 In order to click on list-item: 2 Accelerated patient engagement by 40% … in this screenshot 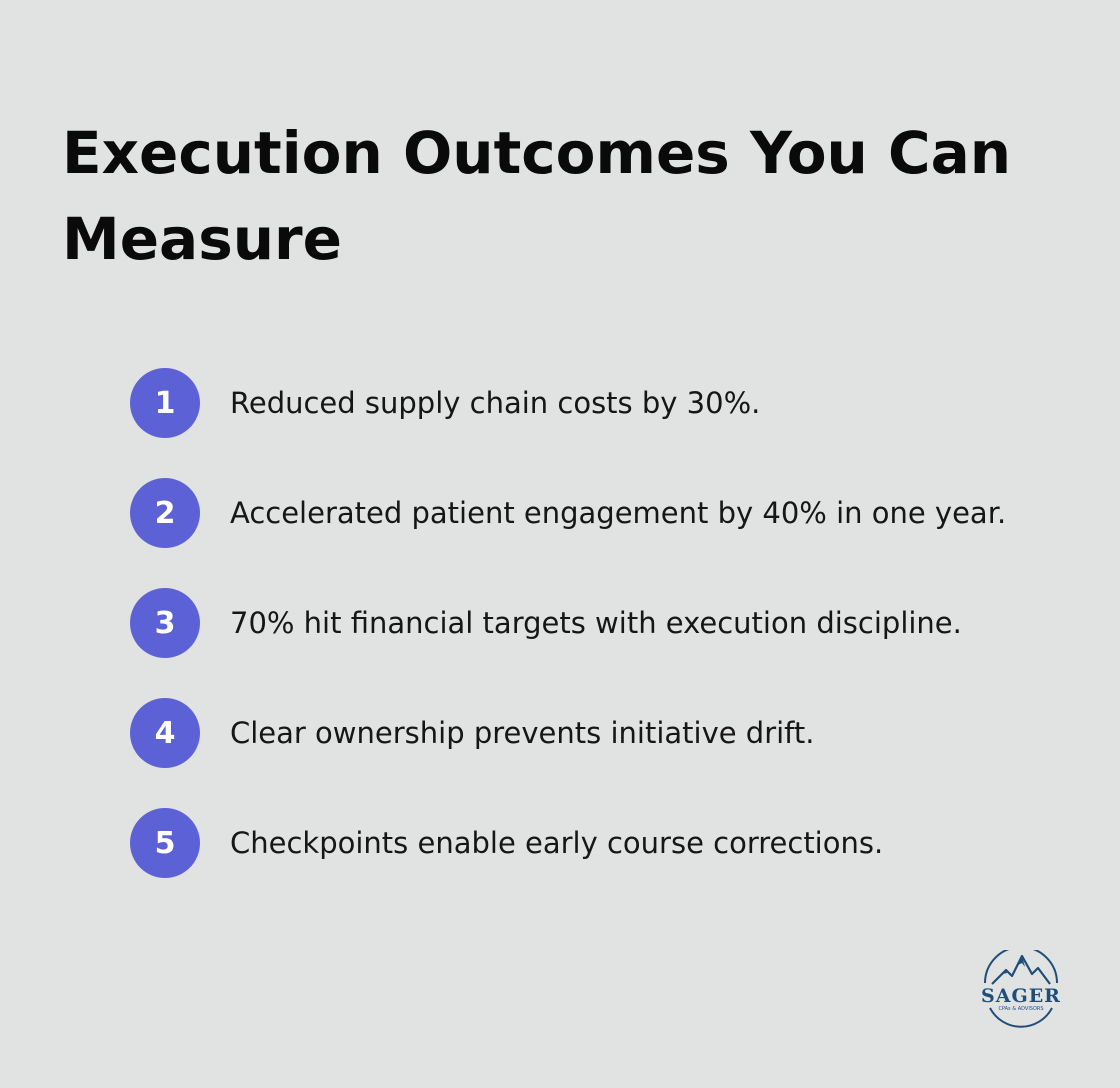, I will do `click(610, 513)`.